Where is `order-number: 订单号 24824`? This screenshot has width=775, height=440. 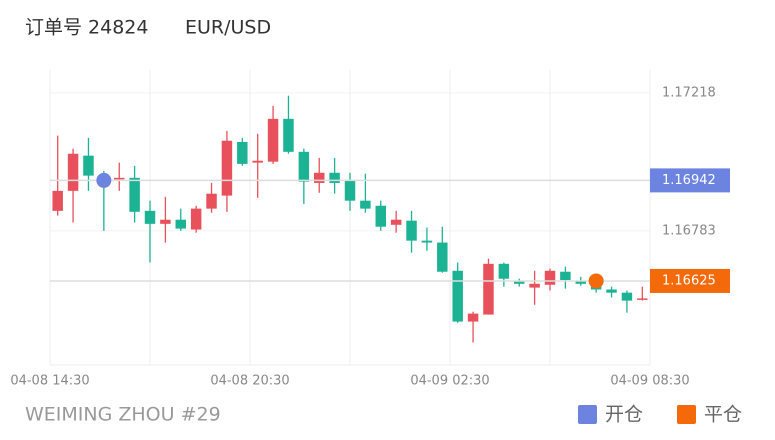
order-number: 订单号 24824 is located at coordinates (86, 28).